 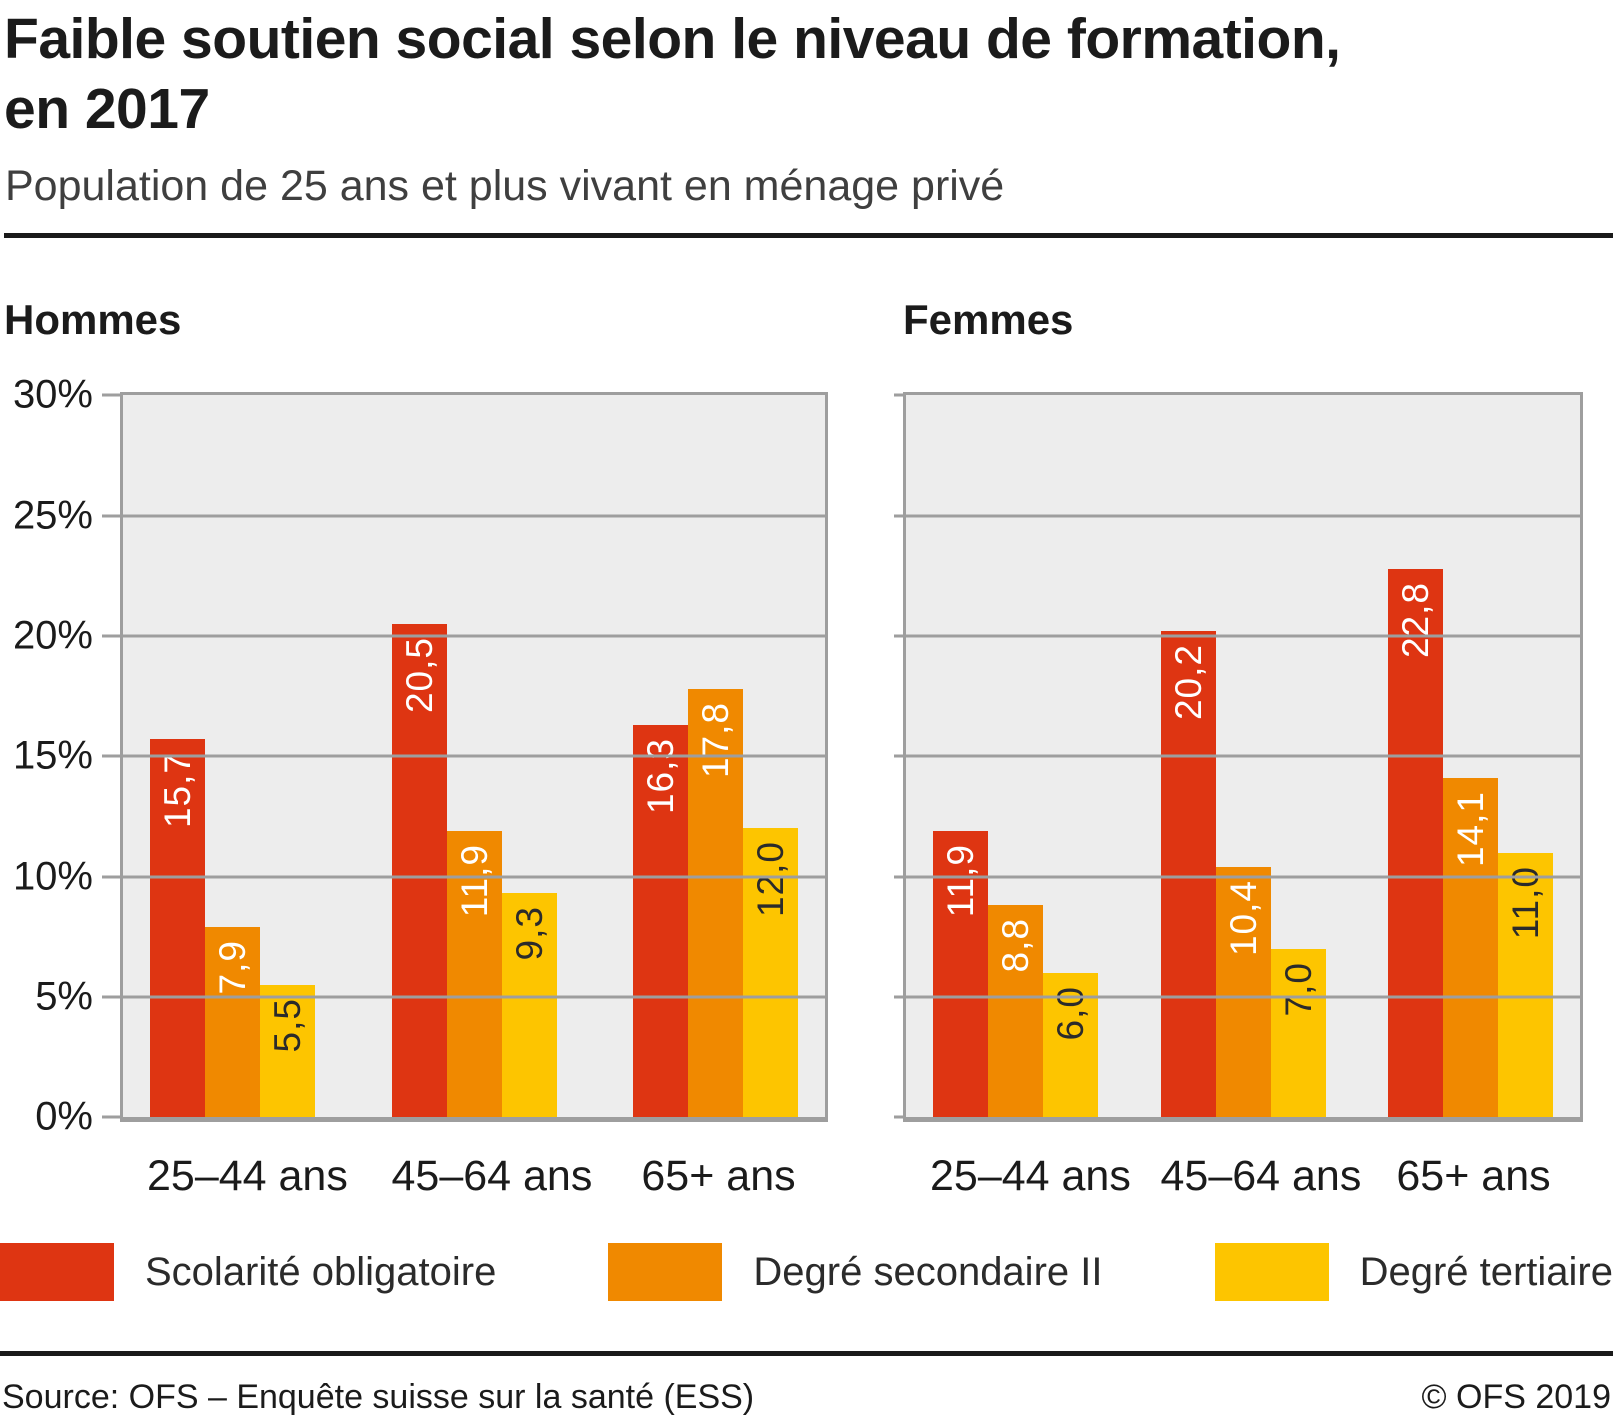 I want to click on bar-group: 11,9 8,8 6,0, so click(x=1015, y=756).